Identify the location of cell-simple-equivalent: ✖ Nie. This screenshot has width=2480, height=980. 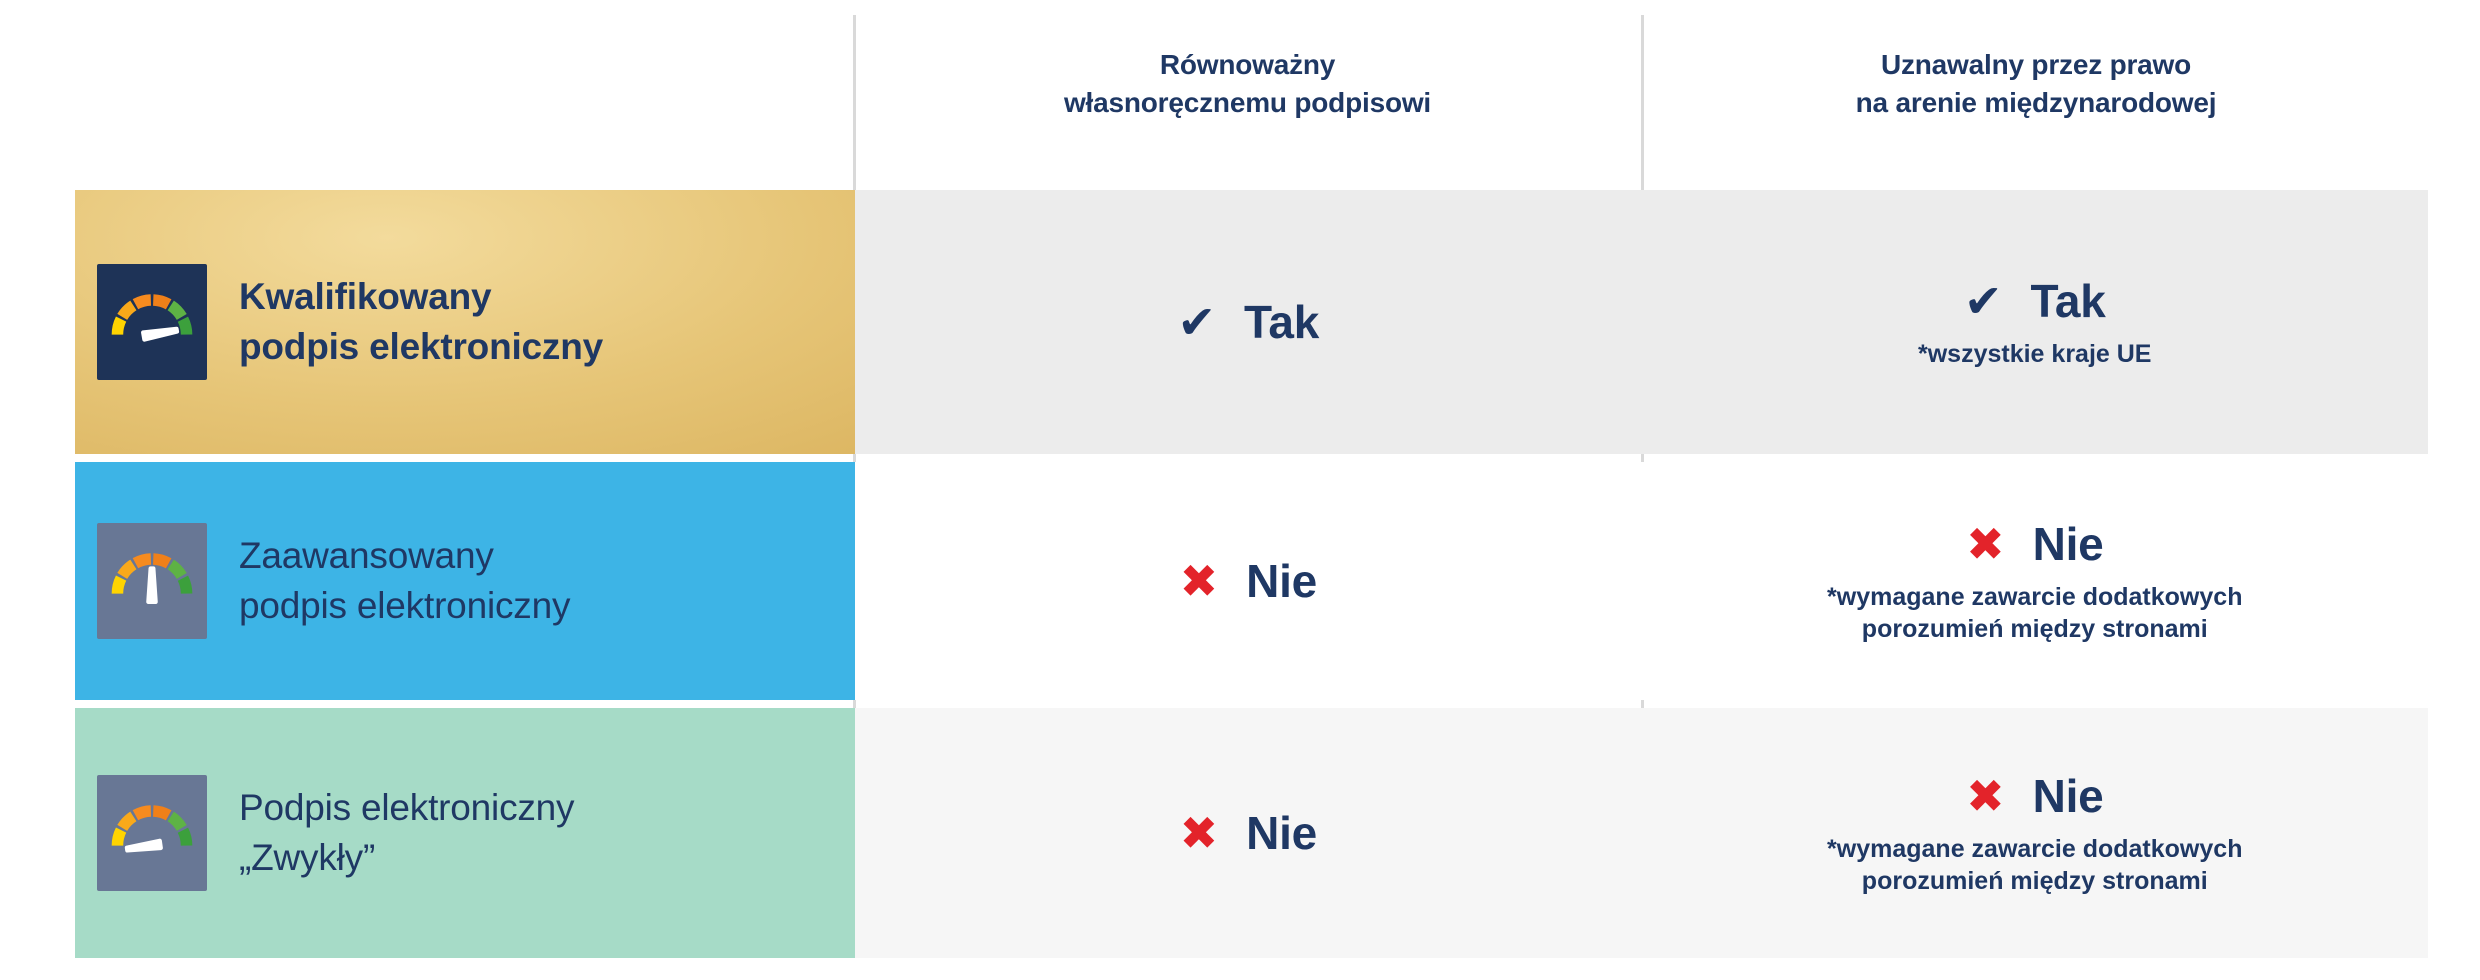
(1248, 833).